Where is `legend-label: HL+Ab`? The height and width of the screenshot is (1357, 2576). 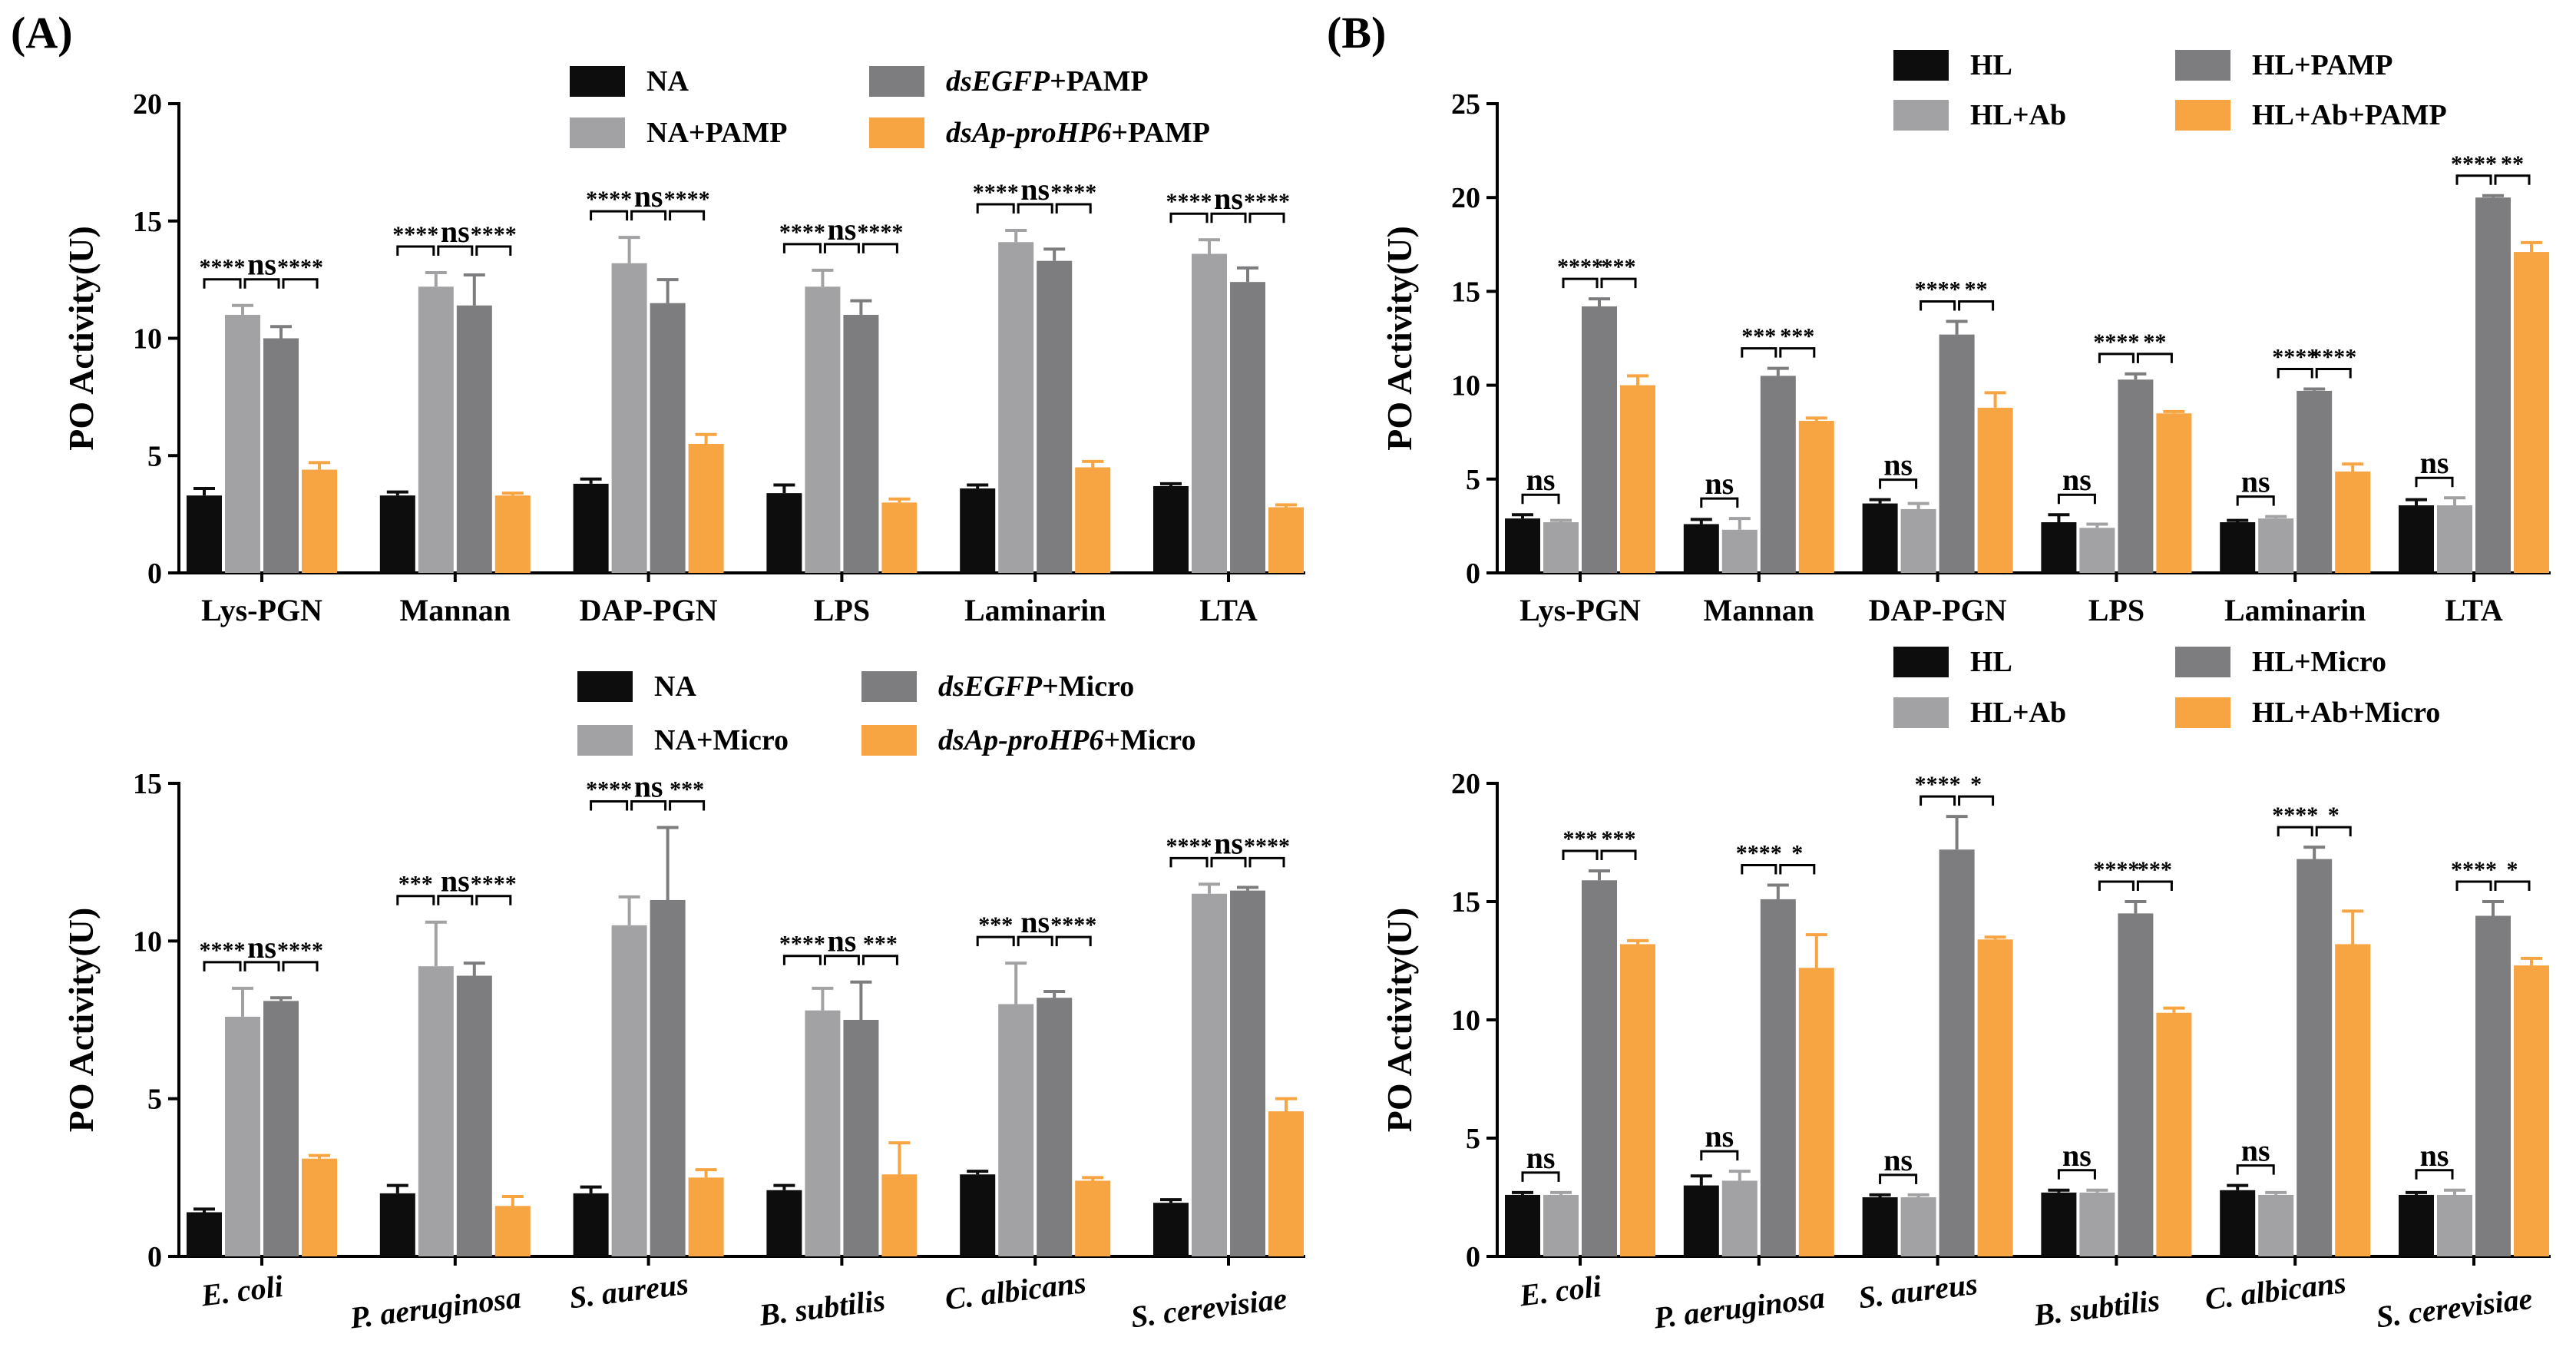 legend-label: HL+Ab is located at coordinates (2018, 713).